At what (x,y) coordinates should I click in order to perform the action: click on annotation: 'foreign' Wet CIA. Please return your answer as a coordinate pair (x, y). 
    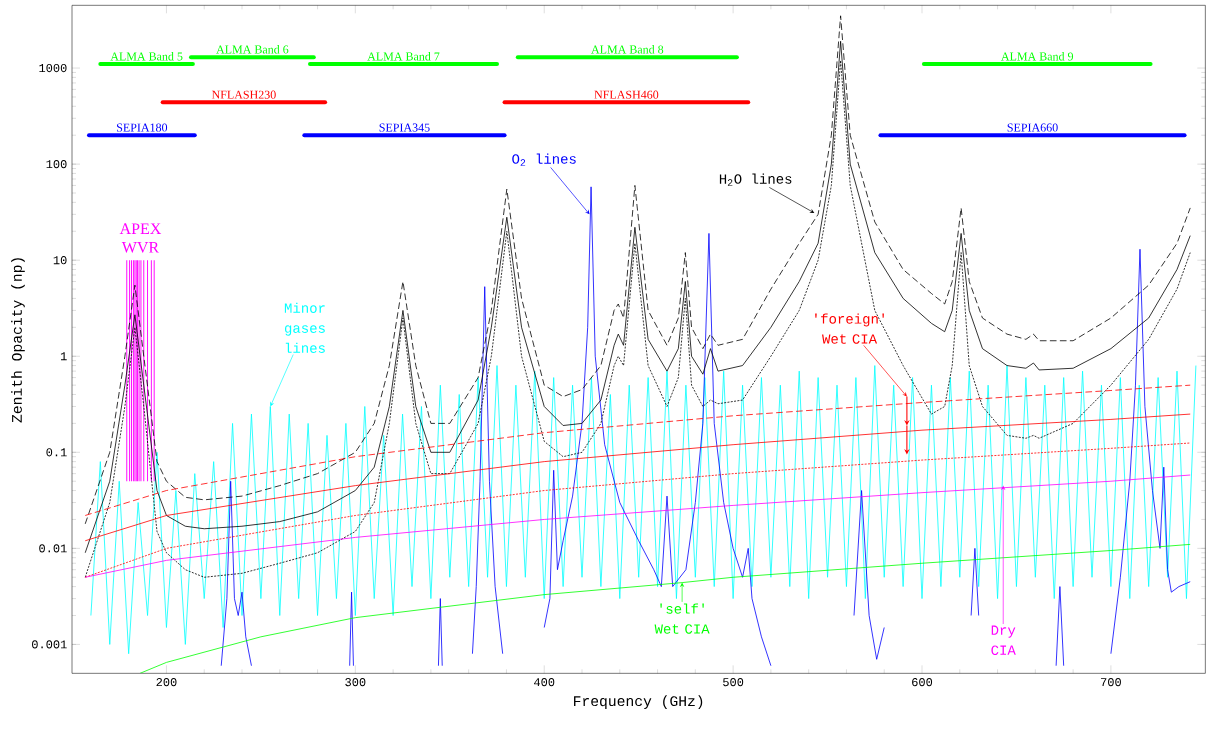
    Looking at the image, I should click on (849, 328).